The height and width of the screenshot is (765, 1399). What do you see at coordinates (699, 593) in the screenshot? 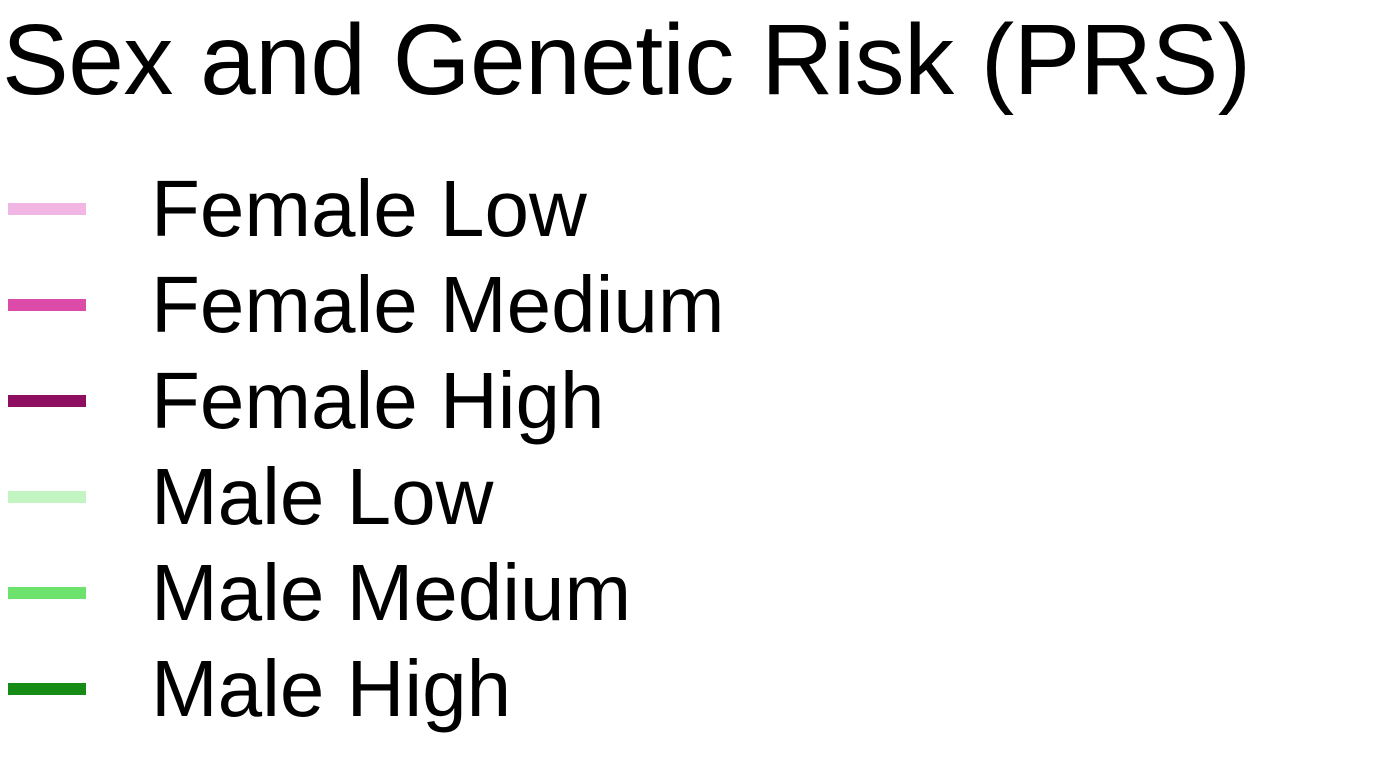
I see `legend-item: Male Medium` at bounding box center [699, 593].